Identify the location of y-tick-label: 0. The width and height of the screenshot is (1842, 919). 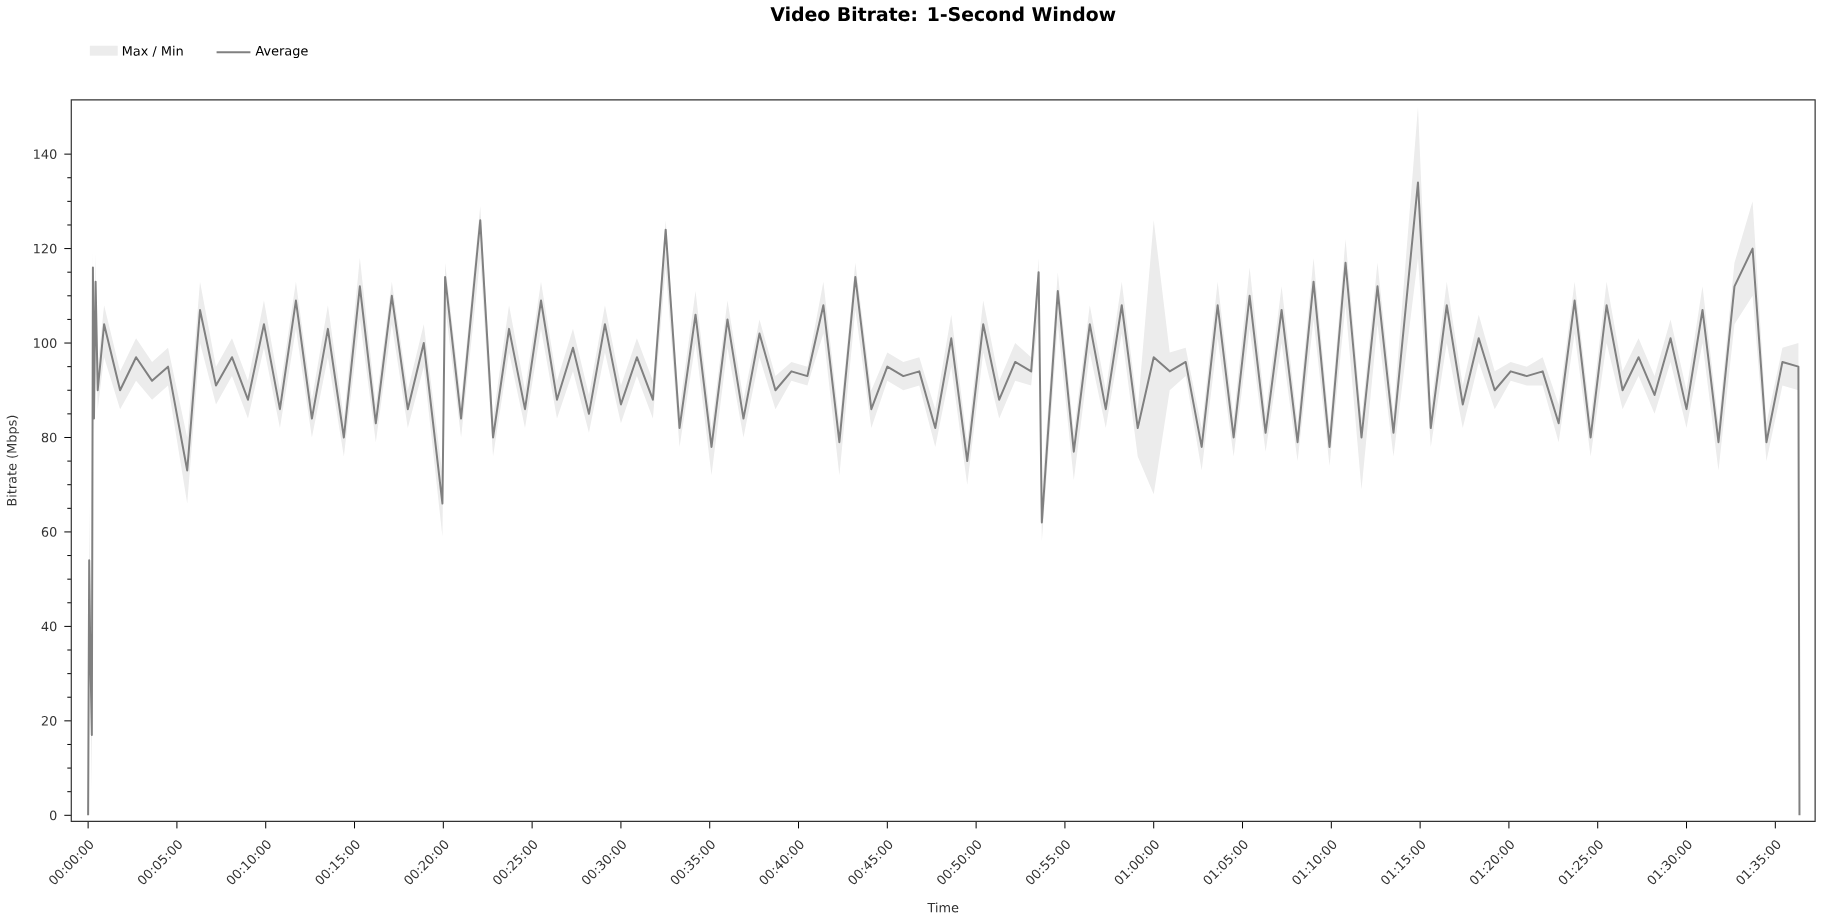
(53, 815).